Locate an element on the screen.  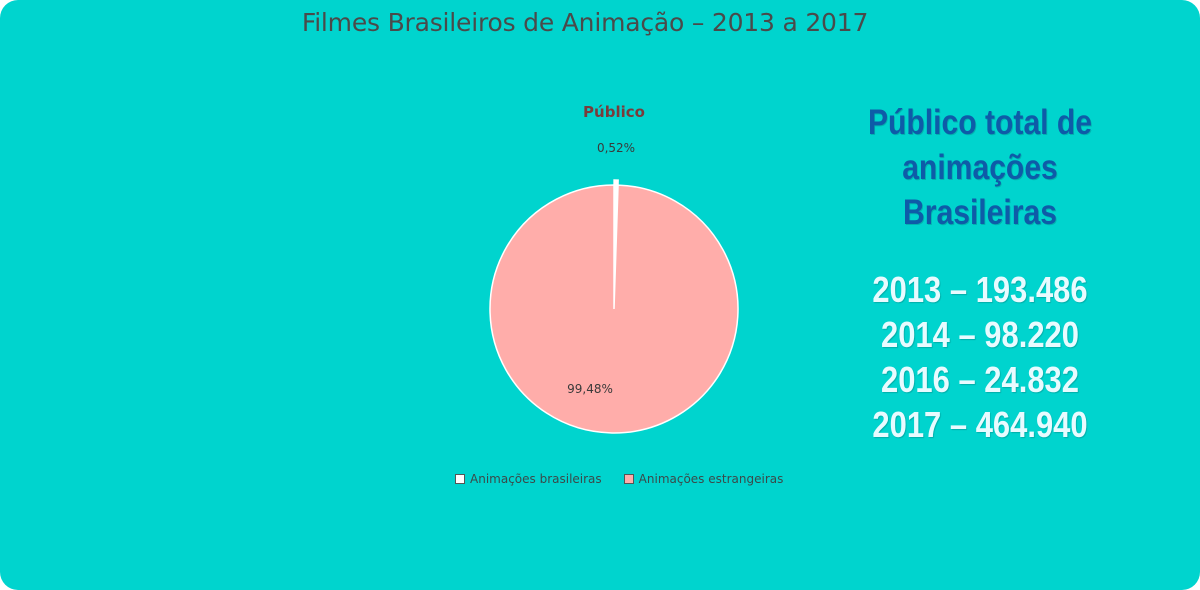
pie-slices is located at coordinates (614, 306).